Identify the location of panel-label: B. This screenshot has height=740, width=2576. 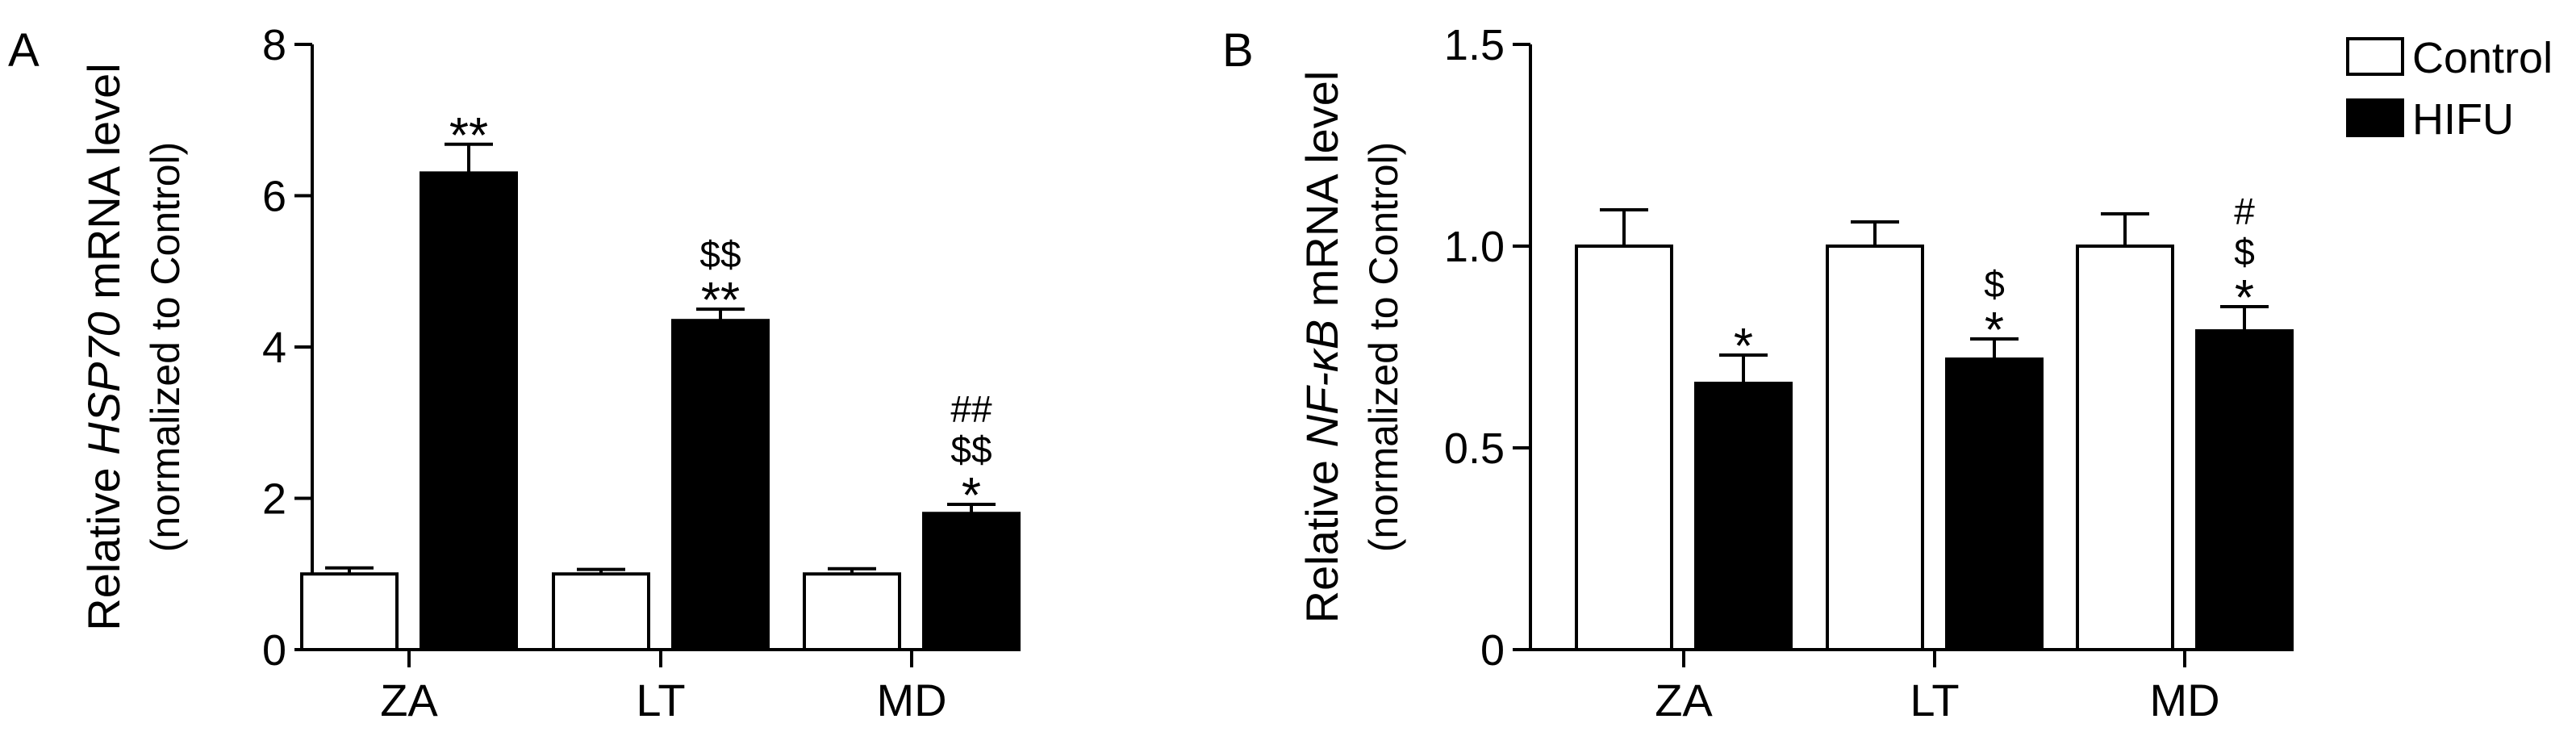
(1238, 51).